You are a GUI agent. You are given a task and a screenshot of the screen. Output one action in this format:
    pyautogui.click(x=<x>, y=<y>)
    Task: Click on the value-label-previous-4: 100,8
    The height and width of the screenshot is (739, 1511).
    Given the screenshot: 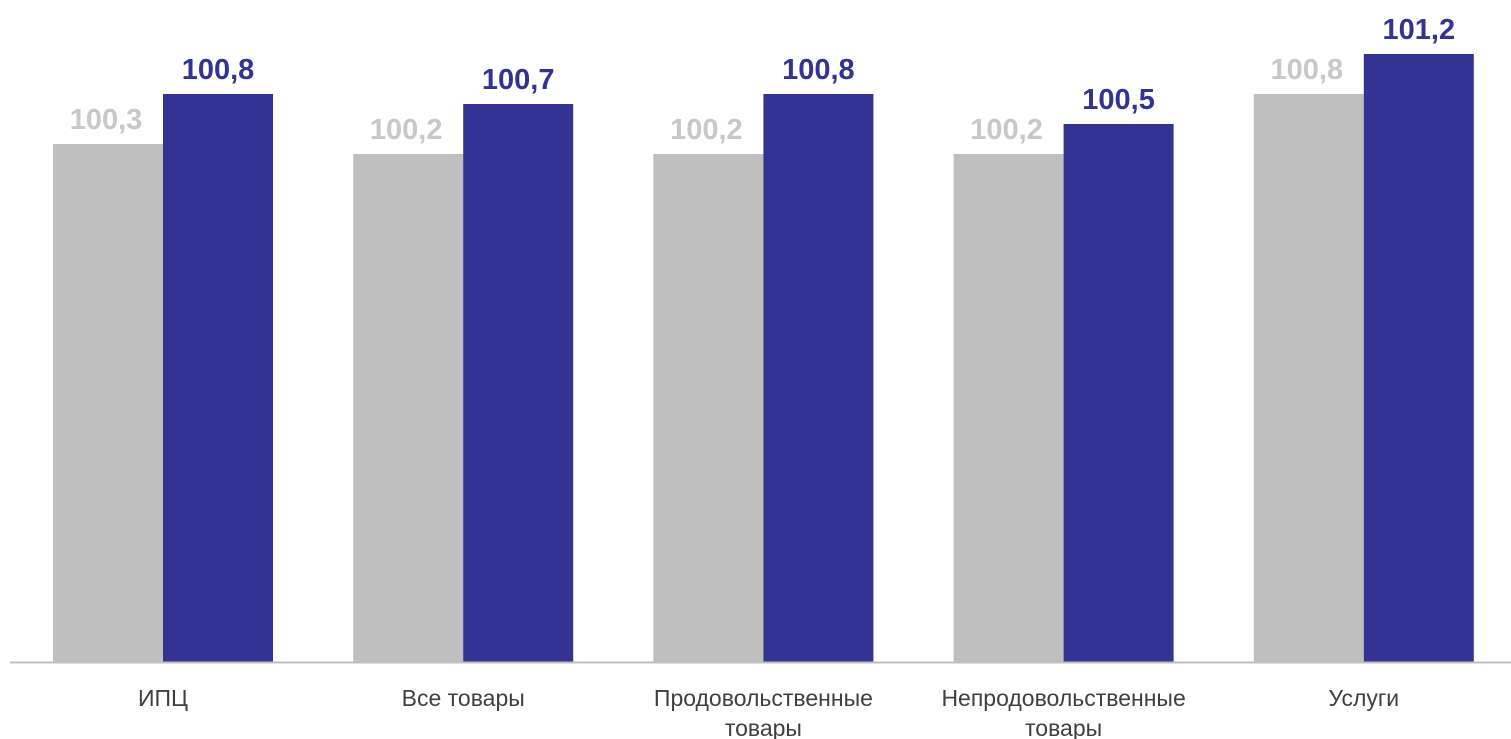 What is the action you would take?
    pyautogui.click(x=1307, y=70)
    